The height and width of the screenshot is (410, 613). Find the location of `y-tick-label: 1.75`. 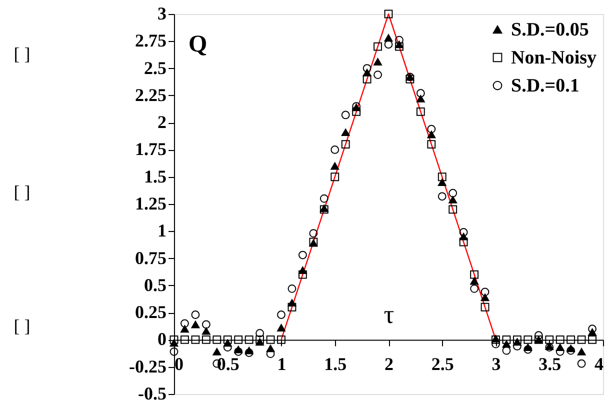

y-tick-label: 1.75 is located at coordinates (150, 149).